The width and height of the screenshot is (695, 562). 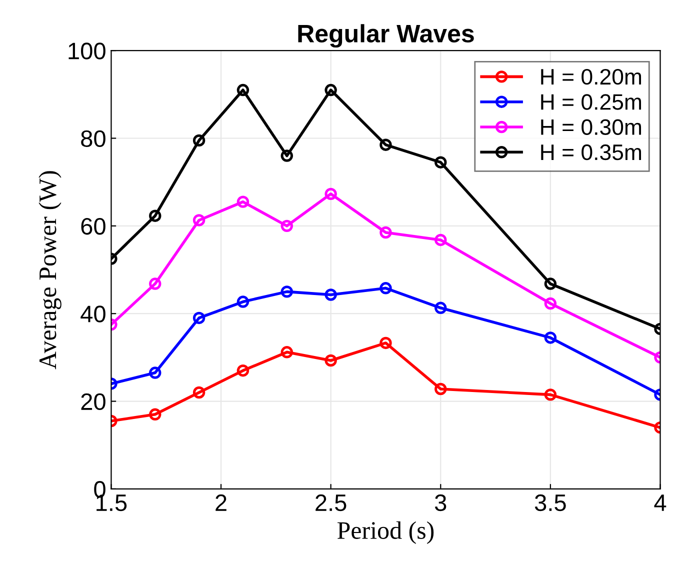 I want to click on x-tick-label: 2, so click(x=221, y=502).